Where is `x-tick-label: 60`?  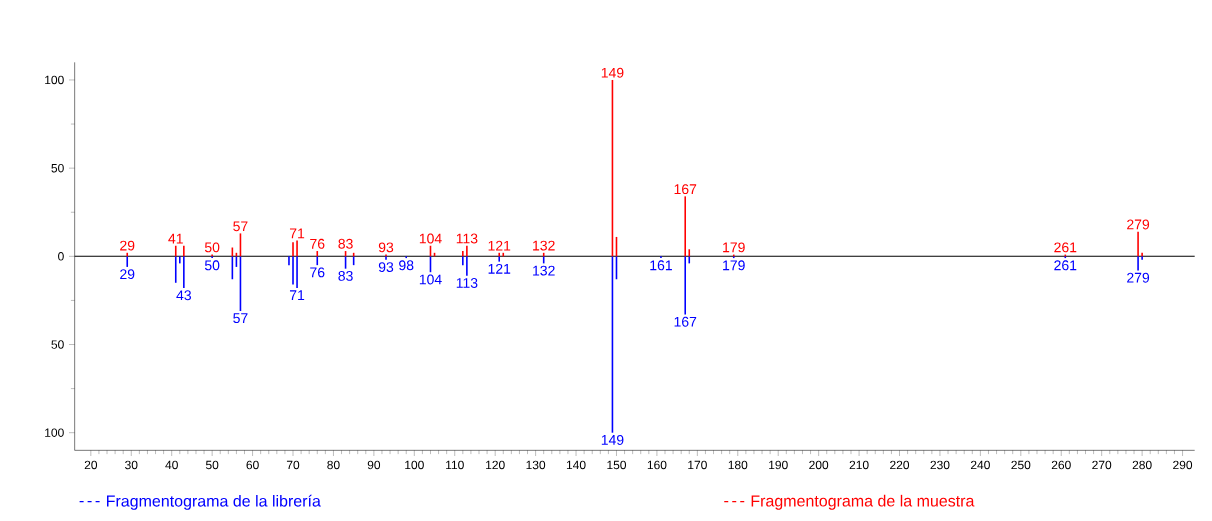
x-tick-label: 60 is located at coordinates (252, 465).